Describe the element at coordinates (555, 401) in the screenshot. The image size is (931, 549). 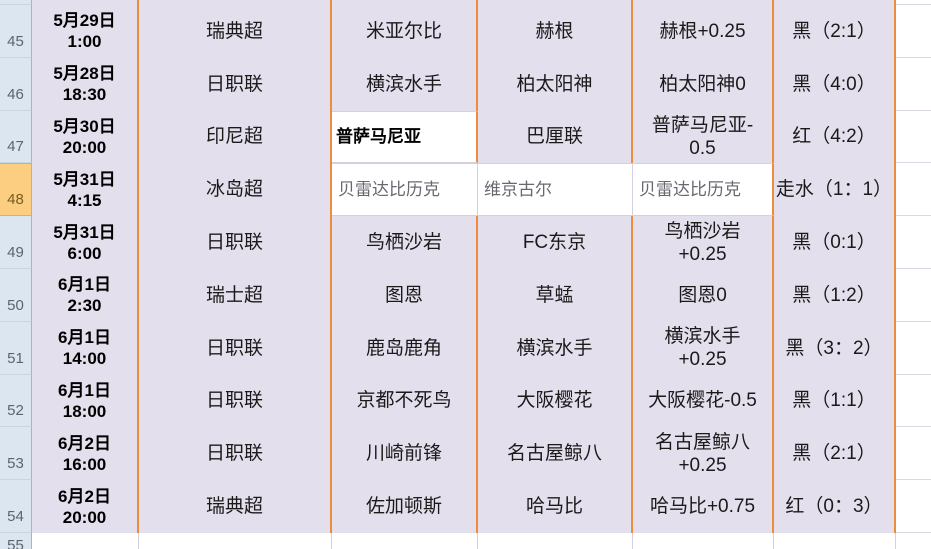
I see `away-team-cell: 大阪樱花` at that location.